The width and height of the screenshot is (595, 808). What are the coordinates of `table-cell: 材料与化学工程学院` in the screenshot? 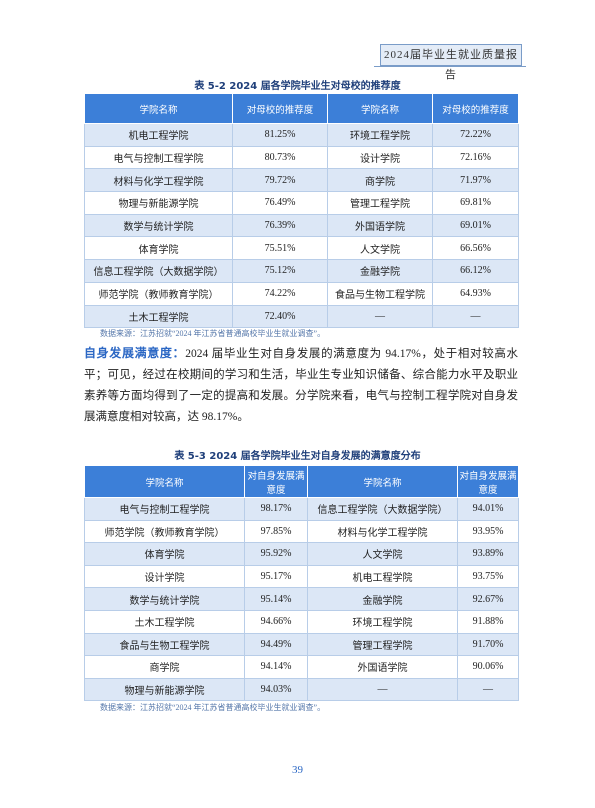 It's located at (158, 180).